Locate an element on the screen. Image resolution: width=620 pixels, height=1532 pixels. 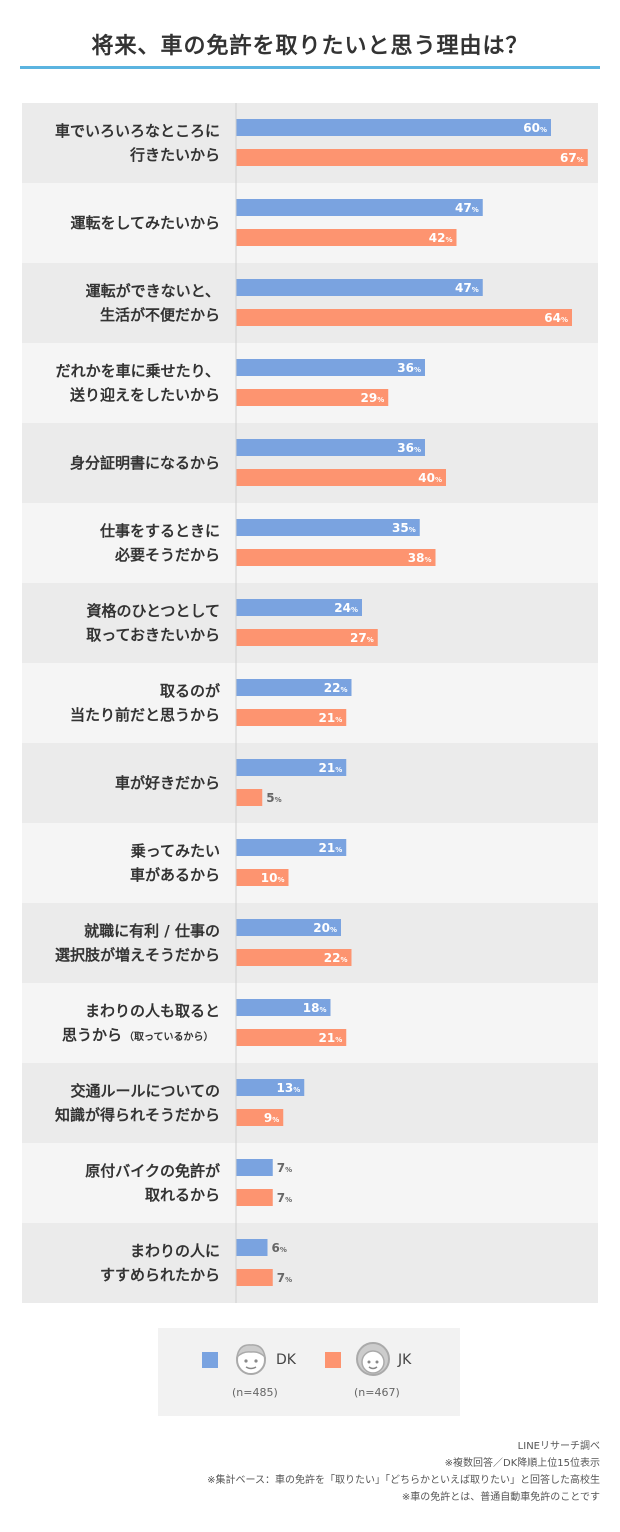
category-label: 車でいろいろなところに行きたいから is located at coordinates (137, 143).